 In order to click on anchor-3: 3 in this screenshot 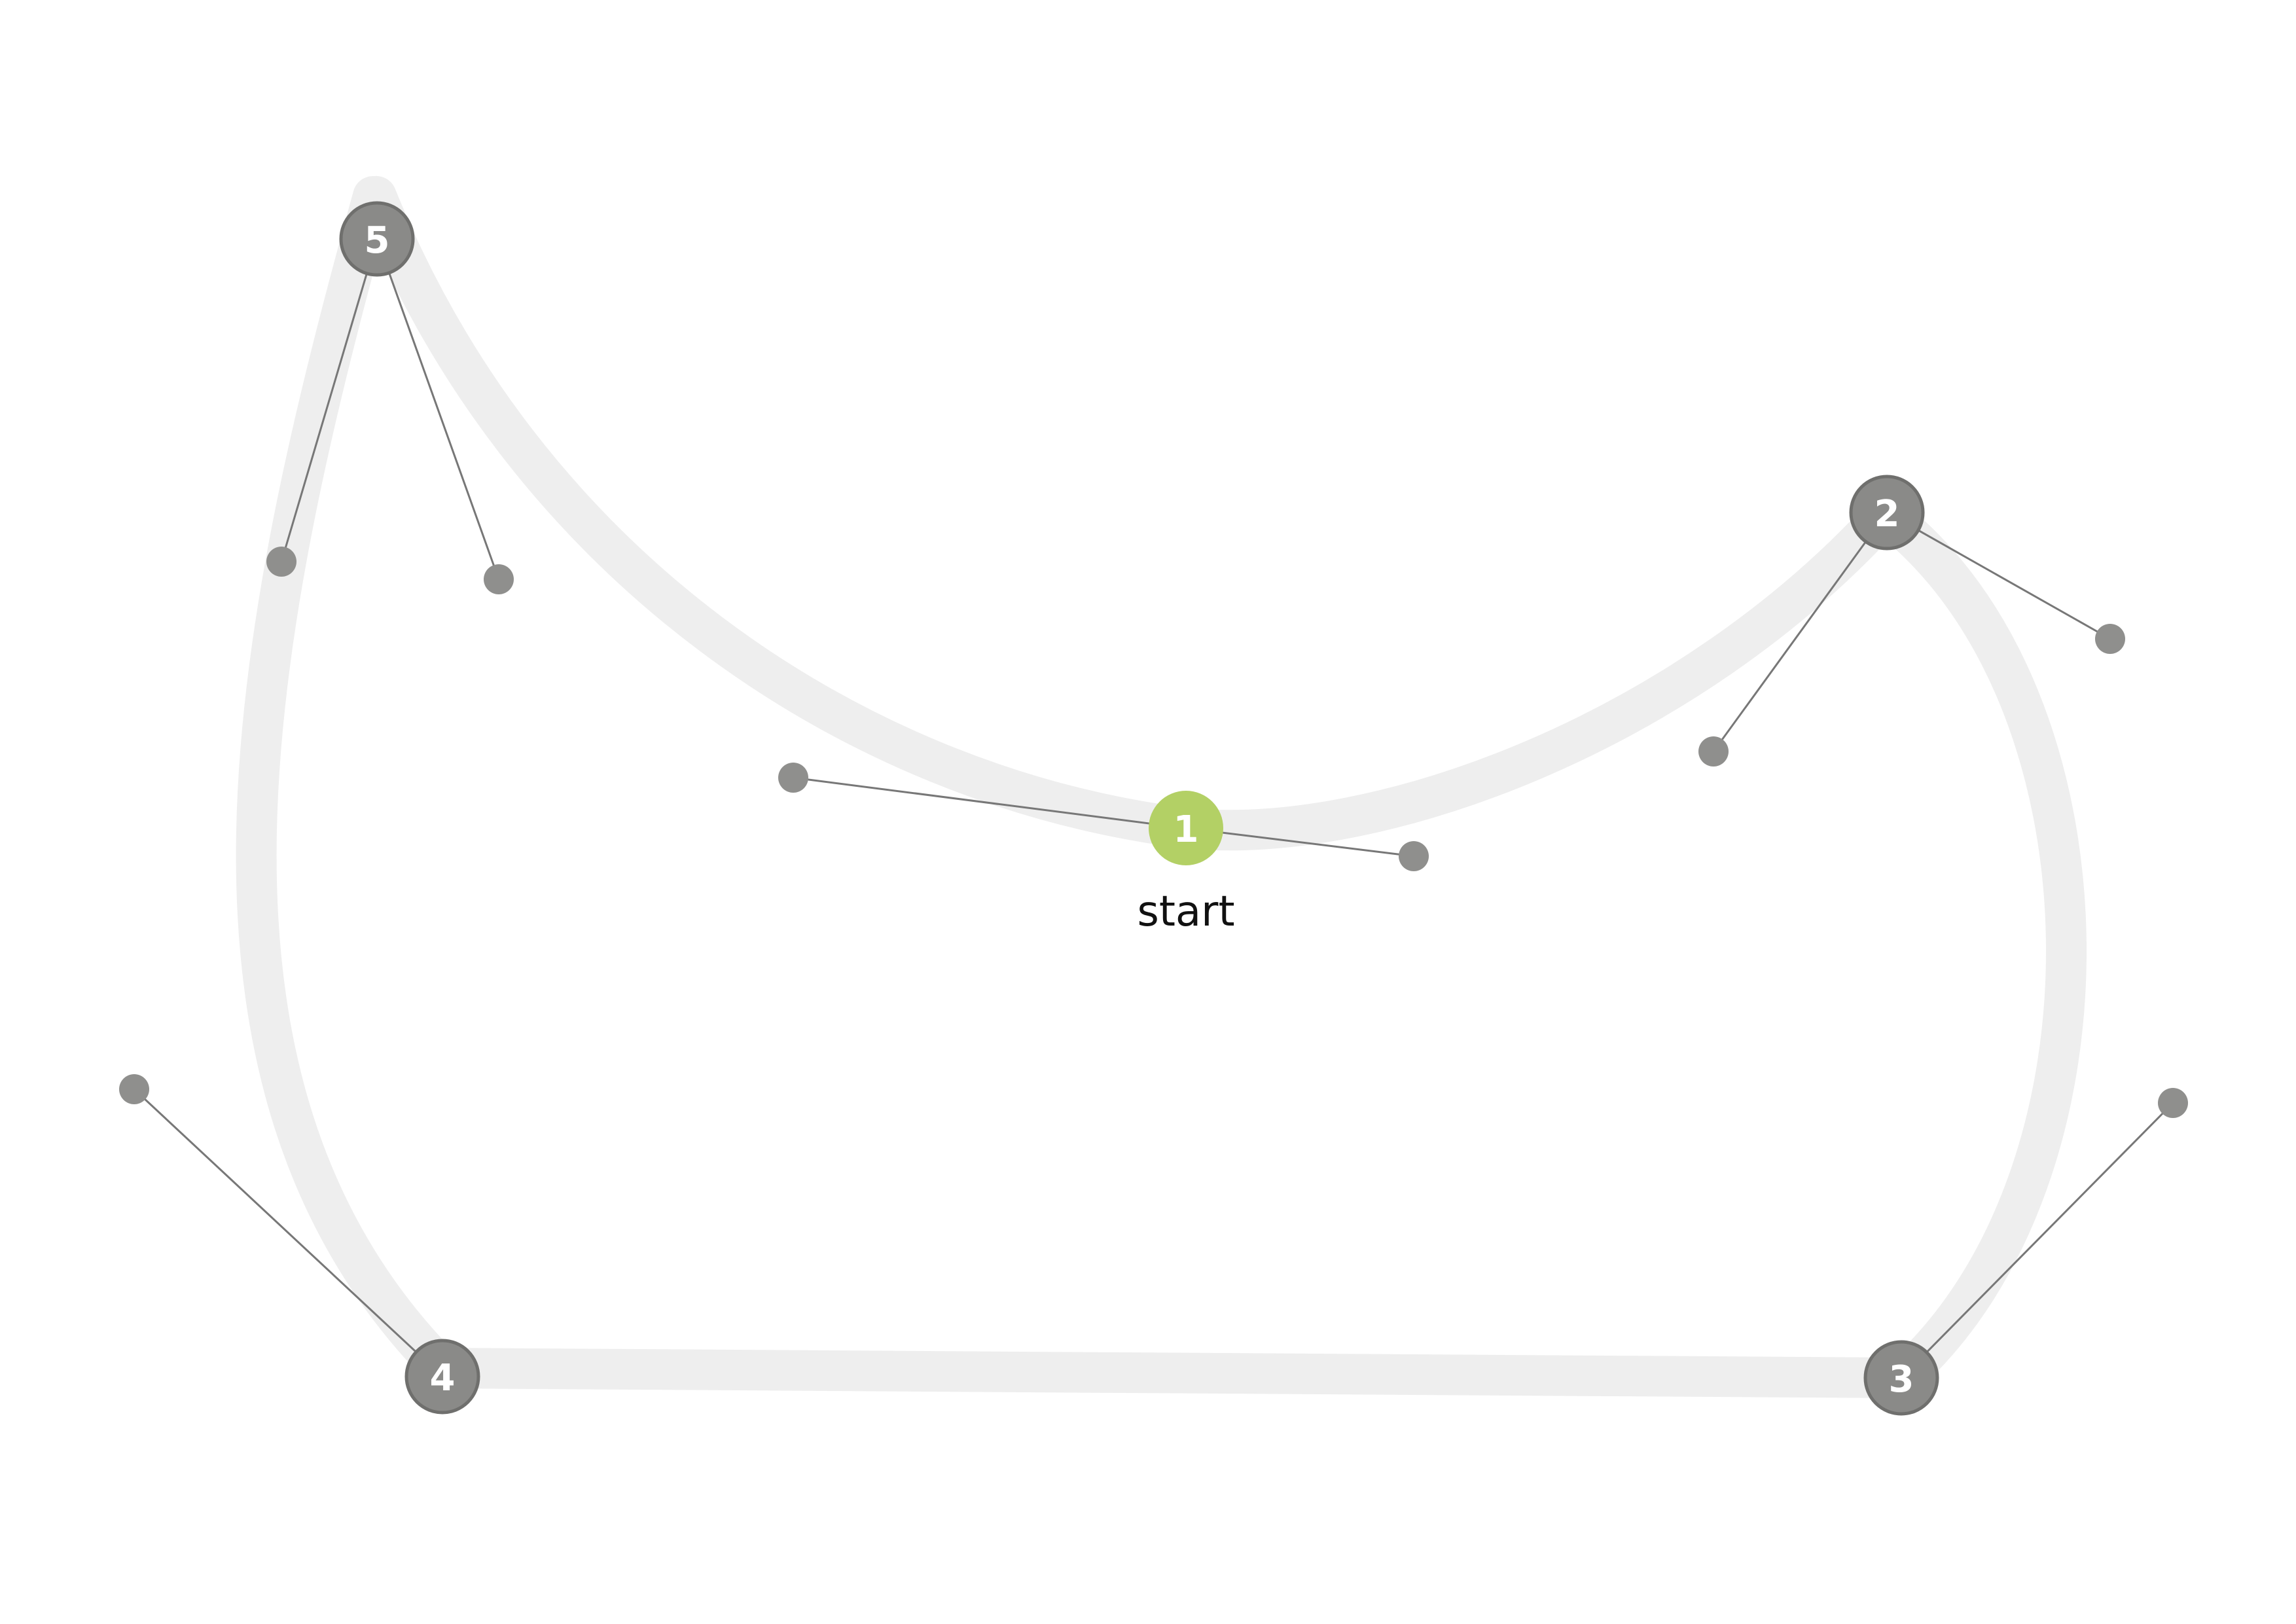, I will do `click(1901, 1378)`.